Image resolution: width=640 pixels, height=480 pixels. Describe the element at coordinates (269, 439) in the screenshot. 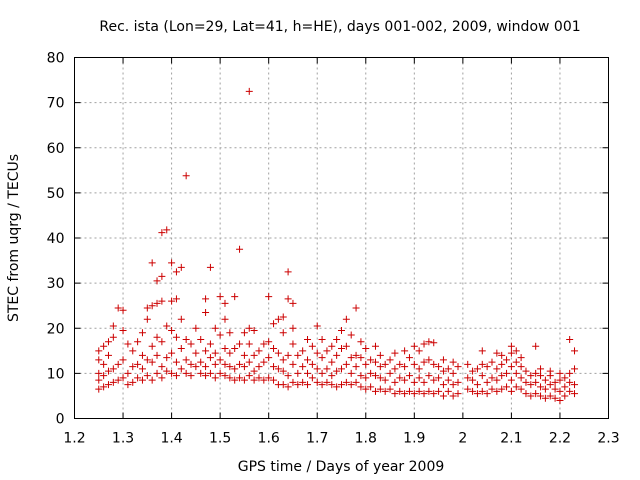

I see `x-tick-label: 1.6` at that location.